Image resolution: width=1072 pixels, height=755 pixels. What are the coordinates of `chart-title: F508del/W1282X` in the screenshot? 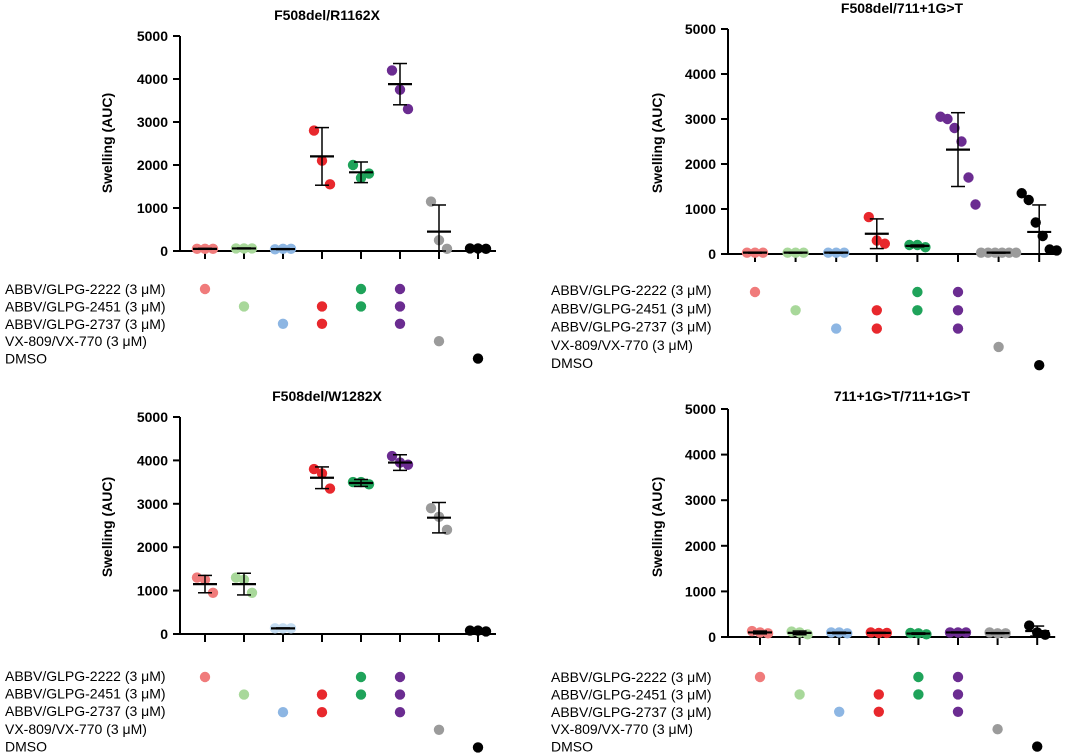 It's located at (327, 396).